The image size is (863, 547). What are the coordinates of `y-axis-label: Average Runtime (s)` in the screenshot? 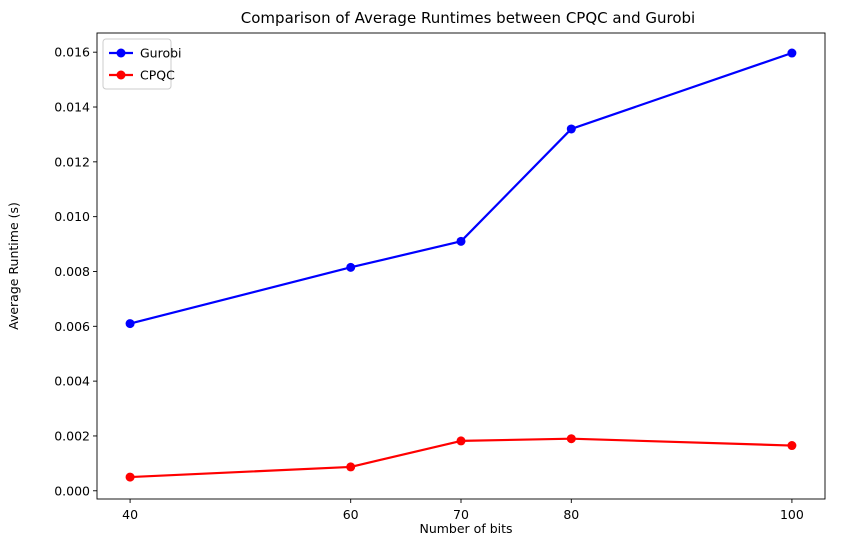 It's located at (13, 266).